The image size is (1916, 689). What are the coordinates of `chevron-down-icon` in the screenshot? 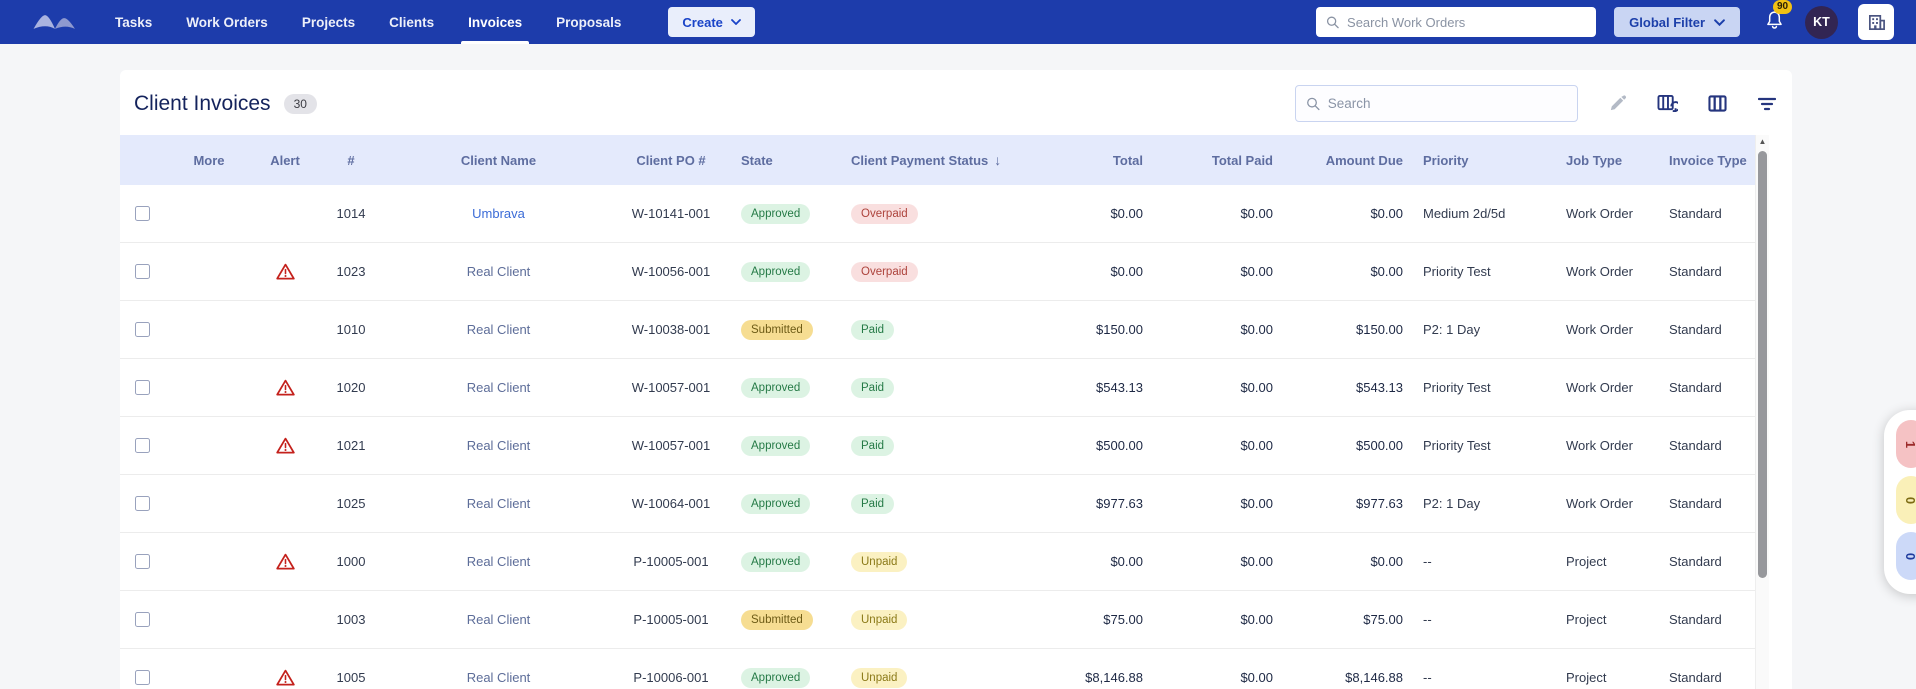 It's located at (735, 22).